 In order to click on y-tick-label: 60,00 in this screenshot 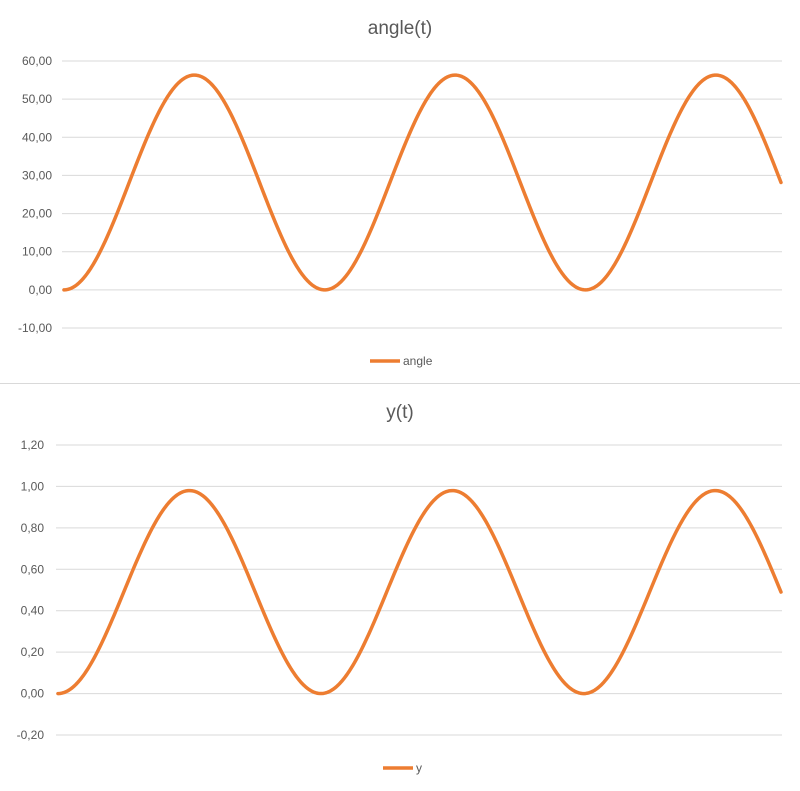, I will do `click(37, 61)`.